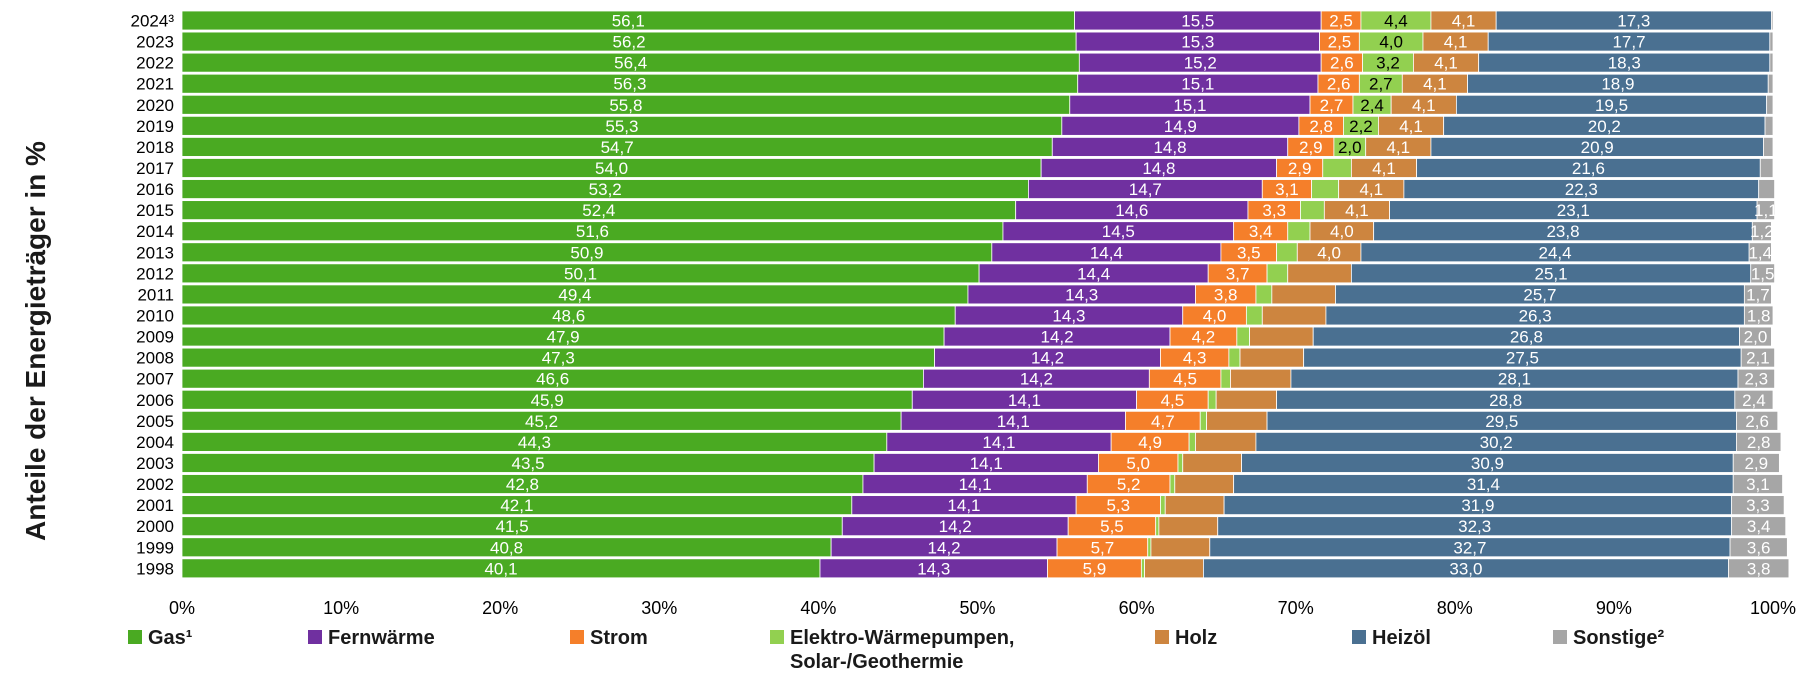  I want to click on data-label-holz-2019: 4,1, so click(1411, 126).